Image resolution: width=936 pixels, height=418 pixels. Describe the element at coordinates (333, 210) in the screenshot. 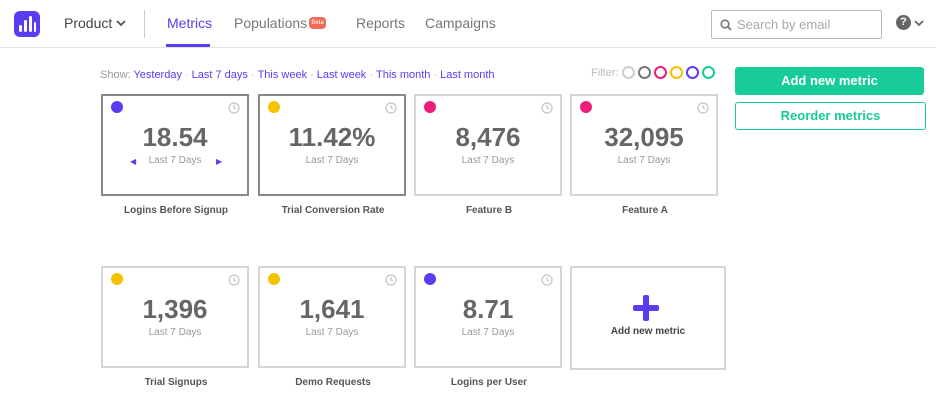

I see `metric-label: Trial Conversion Rate` at that location.